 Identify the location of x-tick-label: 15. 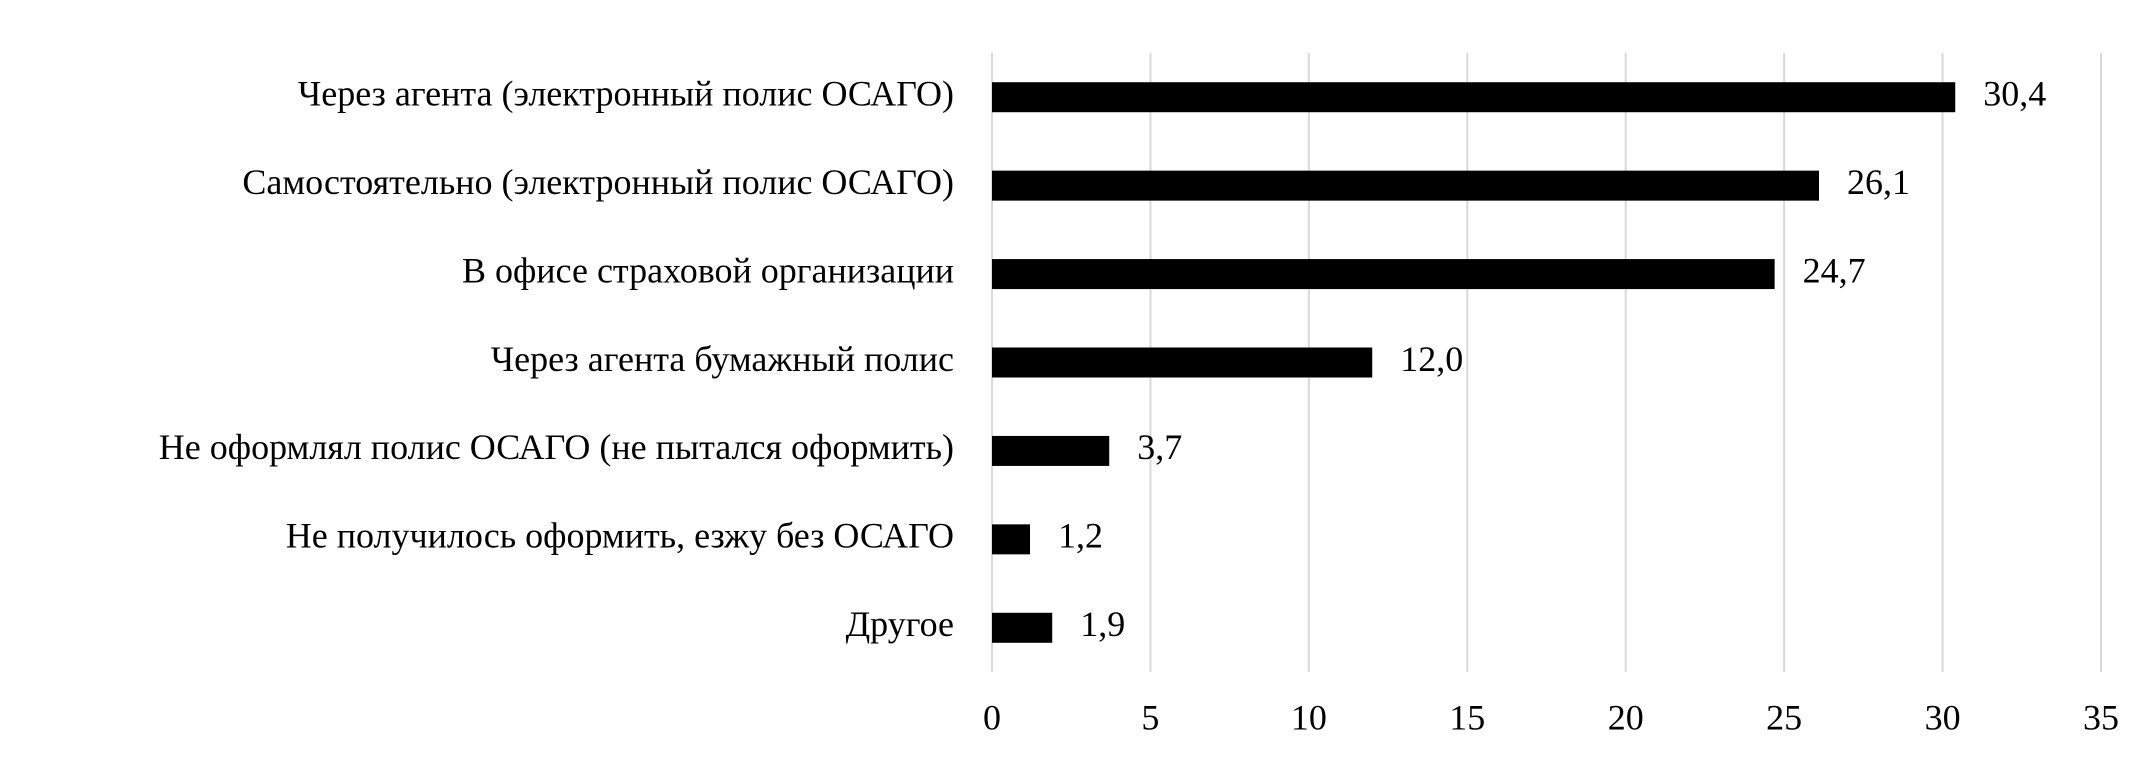
(1467, 717).